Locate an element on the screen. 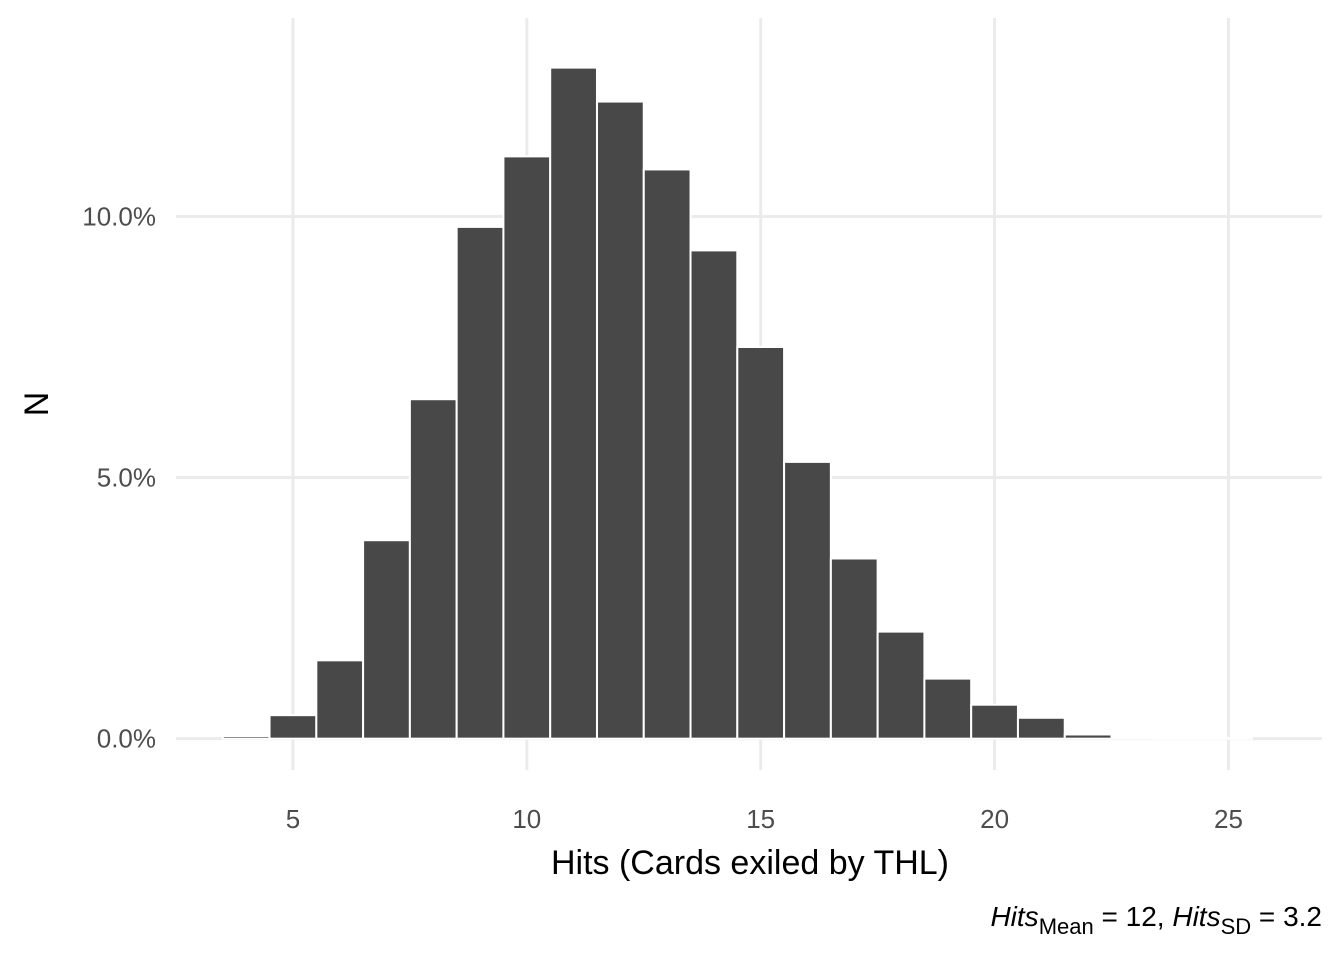 Image resolution: width=1344 pixels, height=960 pixels. y-tick-label: 10.0% is located at coordinates (119, 216).